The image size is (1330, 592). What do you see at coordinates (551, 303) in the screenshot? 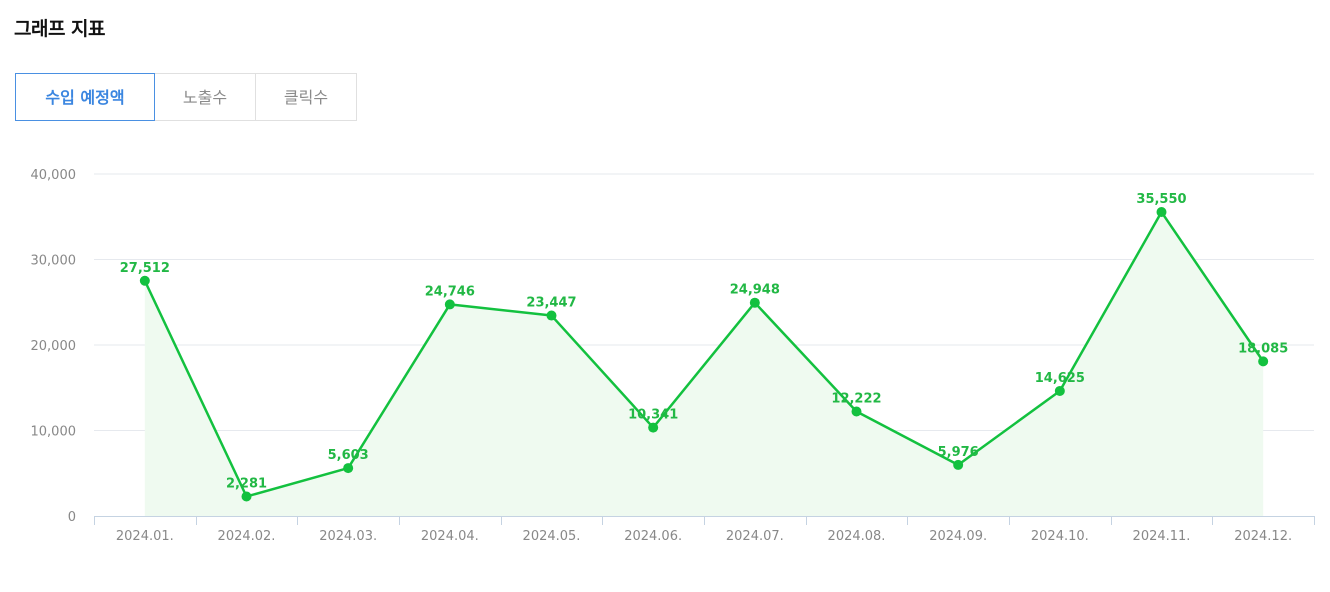
I see `data-label: 23,447` at bounding box center [551, 303].